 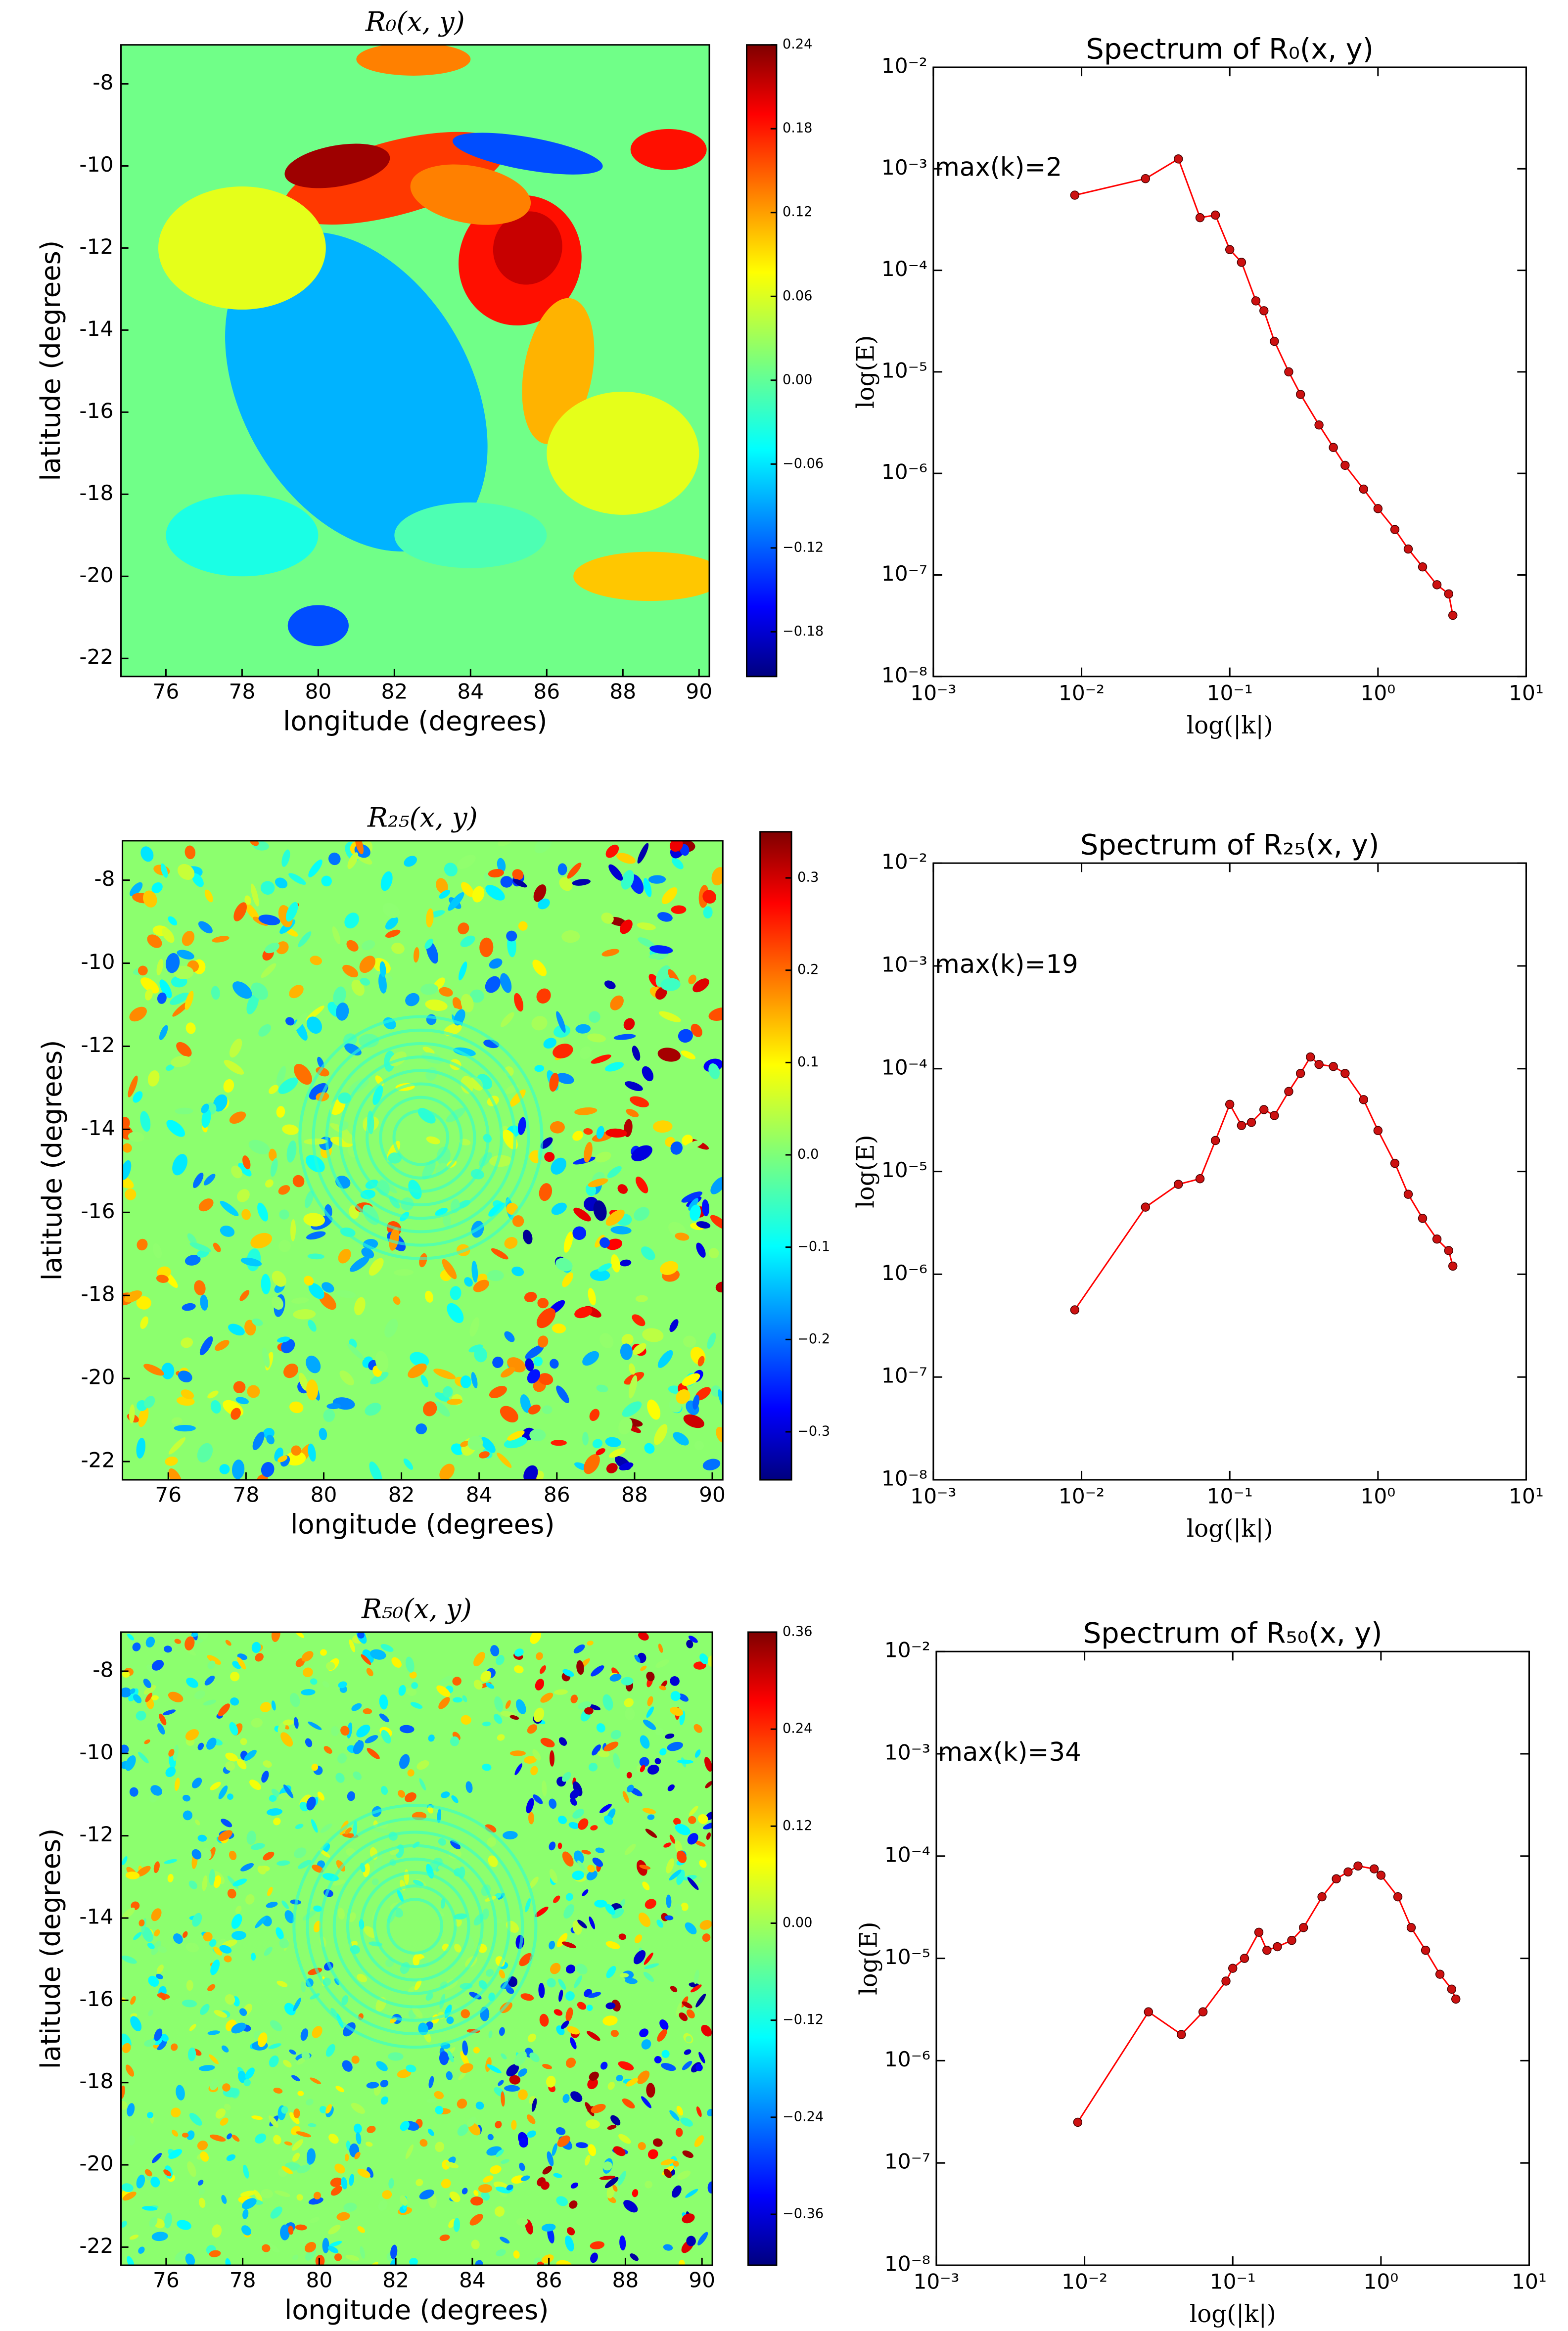 I want to click on x-tick-label: 10⁻², so click(x=1084, y=2282).